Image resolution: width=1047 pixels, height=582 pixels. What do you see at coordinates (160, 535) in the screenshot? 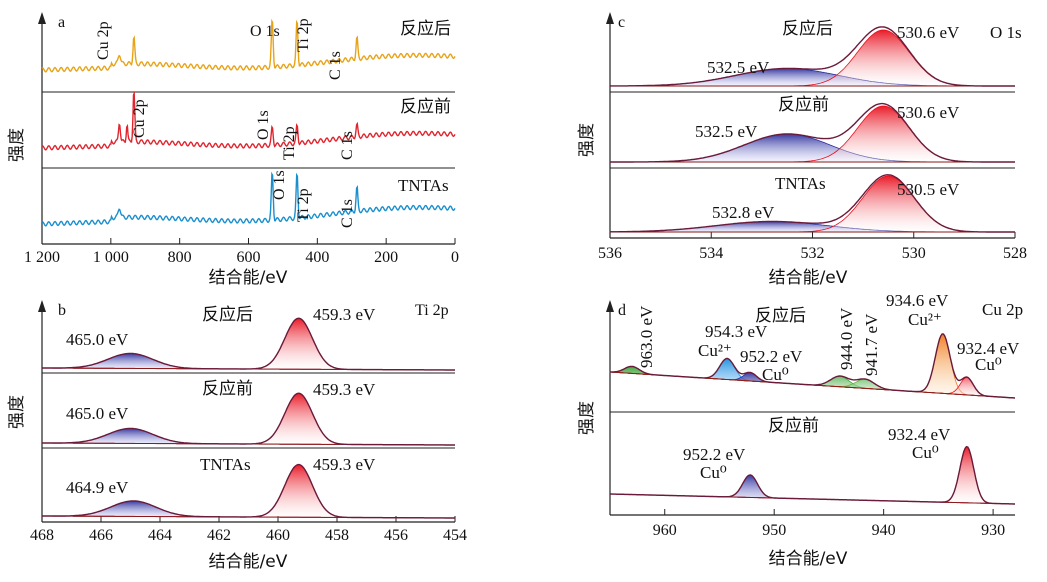
I see `panel-b-tick-label: 464` at bounding box center [160, 535].